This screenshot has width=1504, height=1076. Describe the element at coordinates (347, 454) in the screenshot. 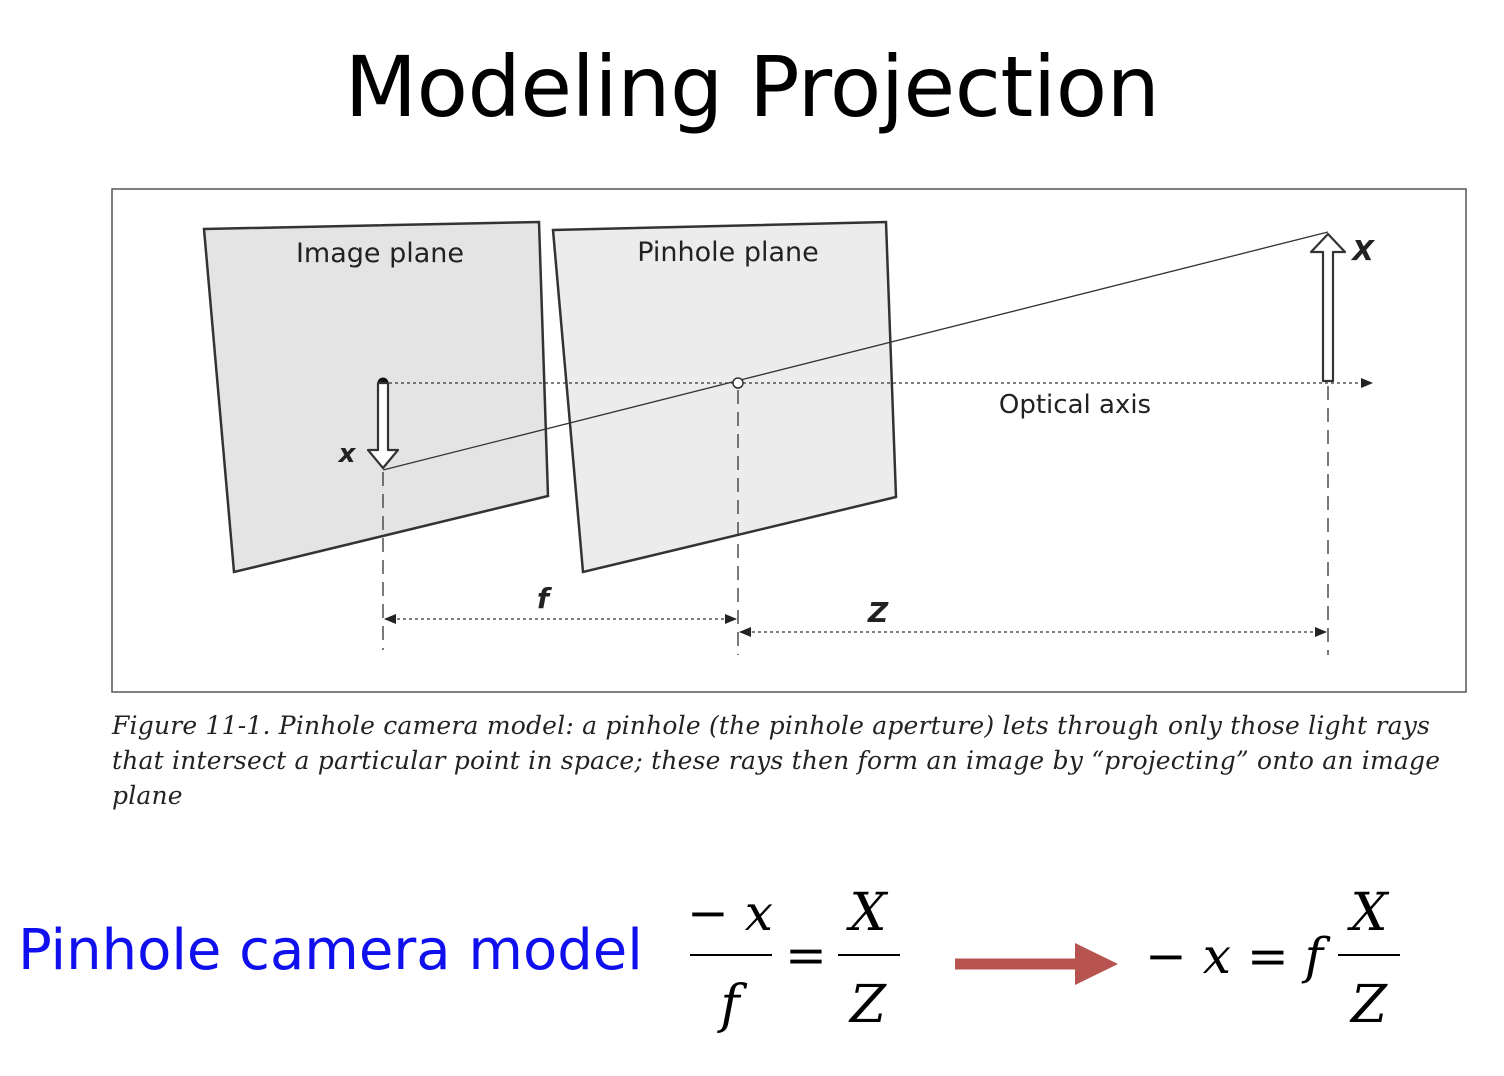

I see `image-label: x` at that location.